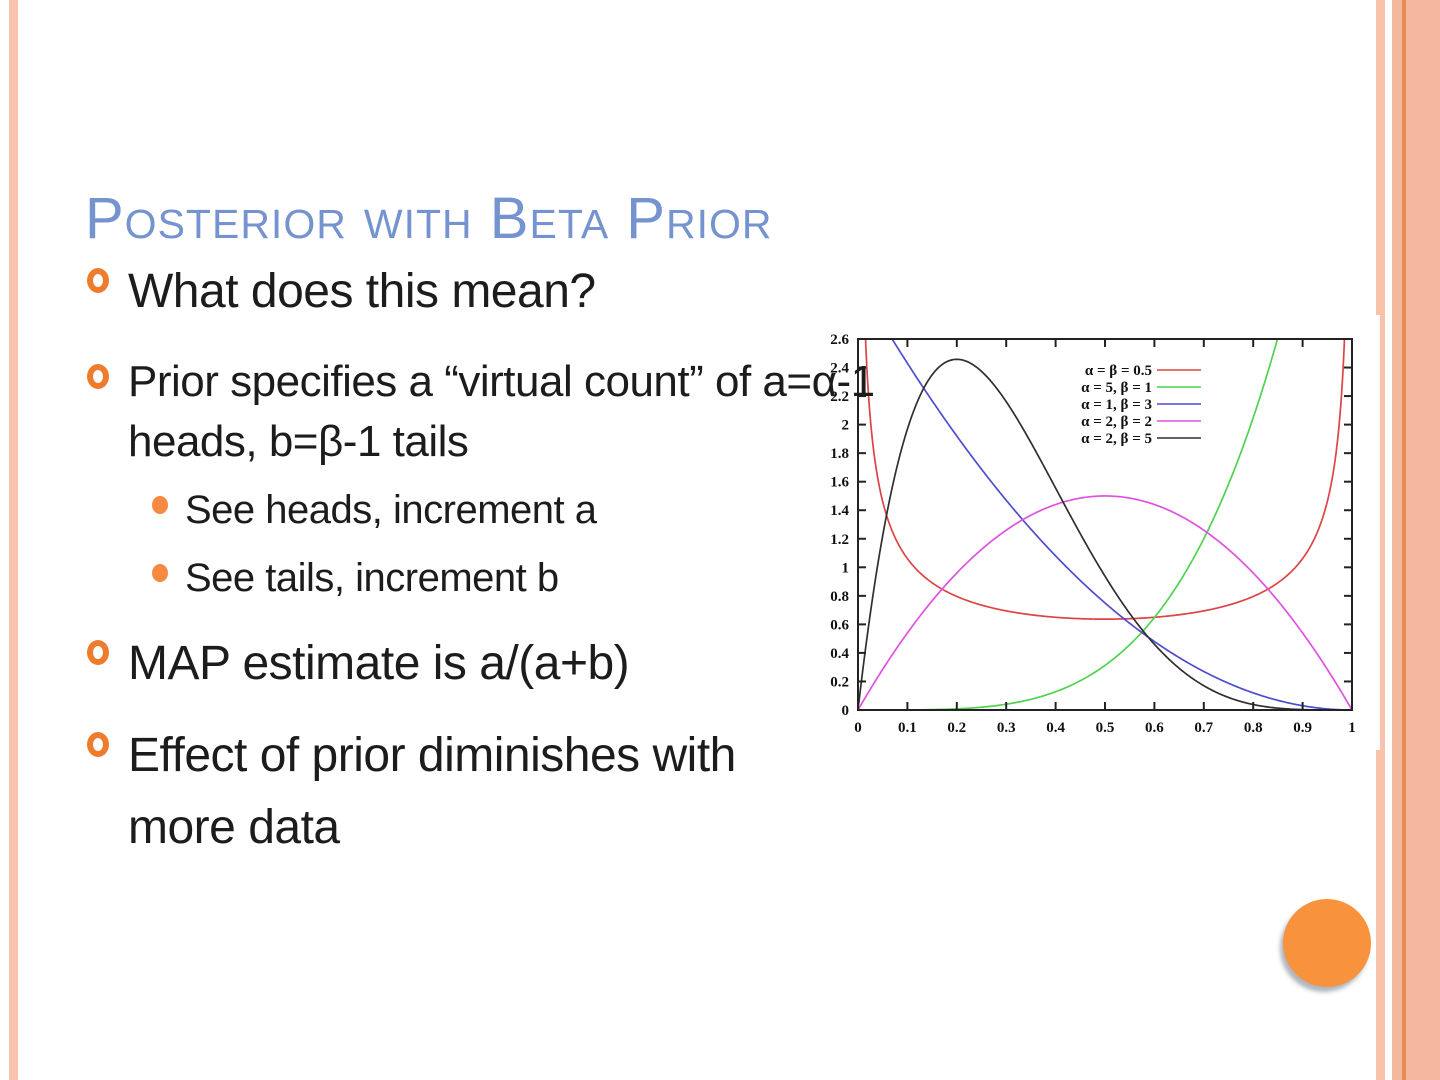  Describe the element at coordinates (1105, 602) in the screenshot. I see `curve-alpha2-beta2` at that location.